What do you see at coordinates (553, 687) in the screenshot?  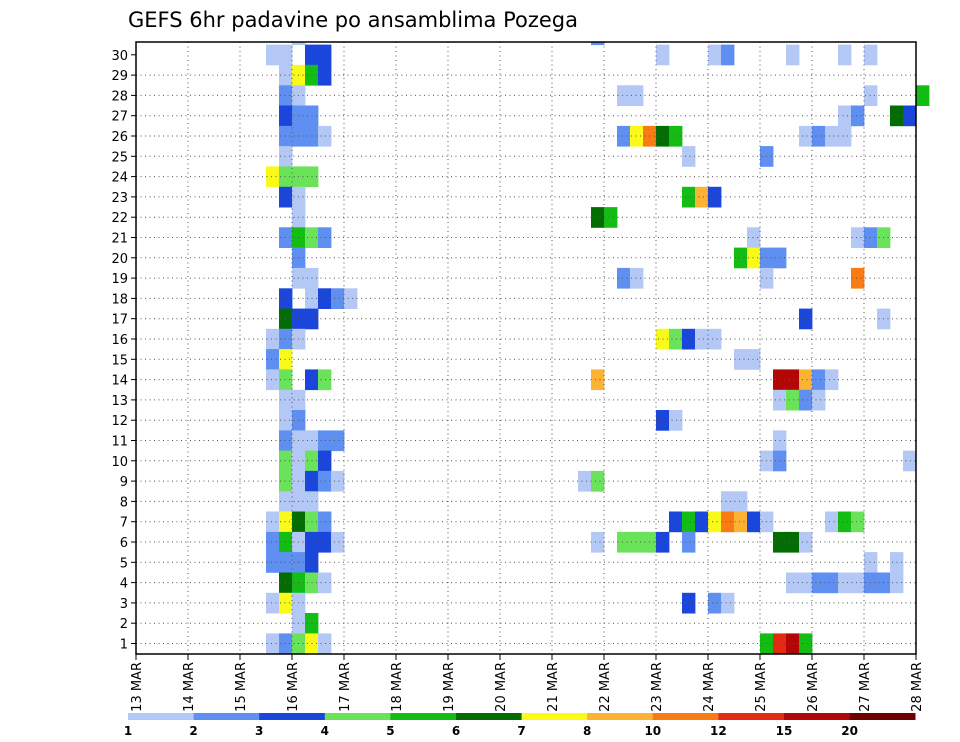 I see `x-tick-label: 21 MAR` at bounding box center [553, 687].